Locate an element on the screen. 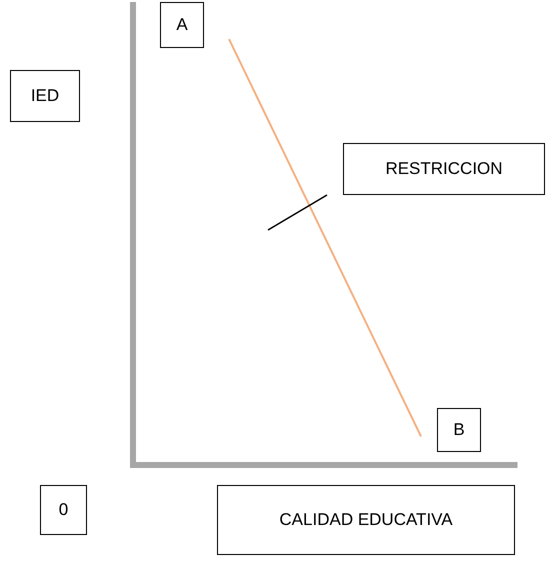  text-box: CALIDAD EDUCATIVA is located at coordinates (366, 520).